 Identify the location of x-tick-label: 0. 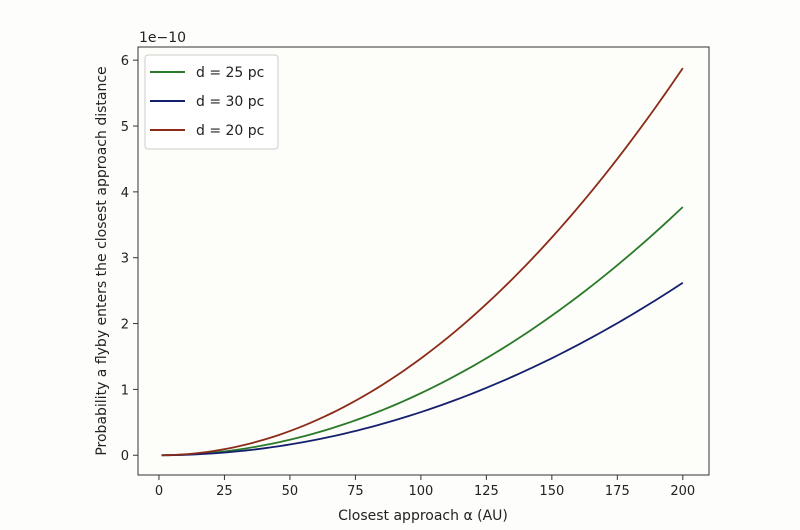
(159, 491).